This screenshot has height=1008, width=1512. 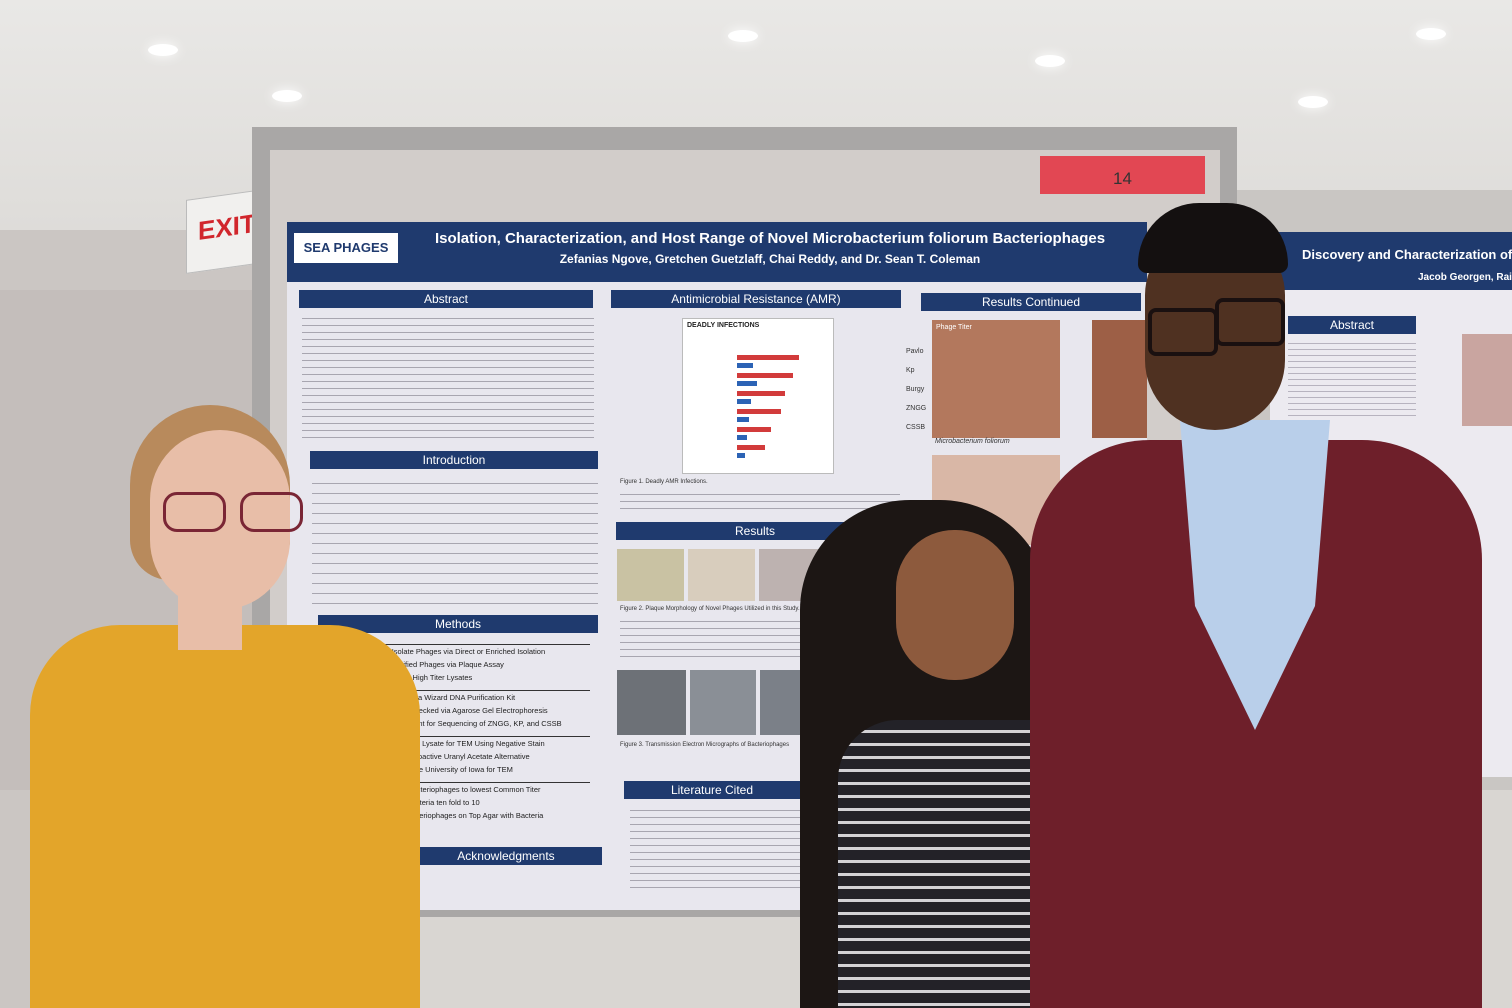 What do you see at coordinates (760, 499) in the screenshot?
I see `figure1-text` at bounding box center [760, 499].